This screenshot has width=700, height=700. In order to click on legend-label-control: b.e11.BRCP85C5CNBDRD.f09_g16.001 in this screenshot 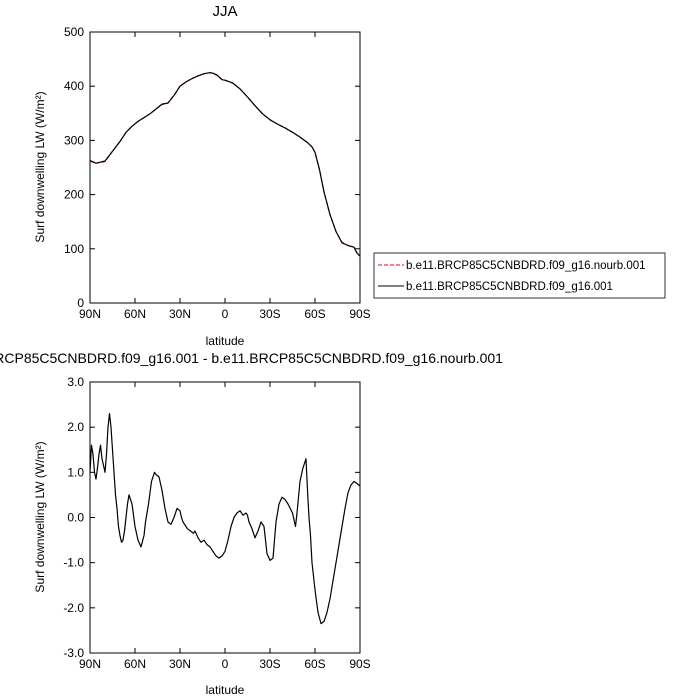, I will do `click(509, 287)`.